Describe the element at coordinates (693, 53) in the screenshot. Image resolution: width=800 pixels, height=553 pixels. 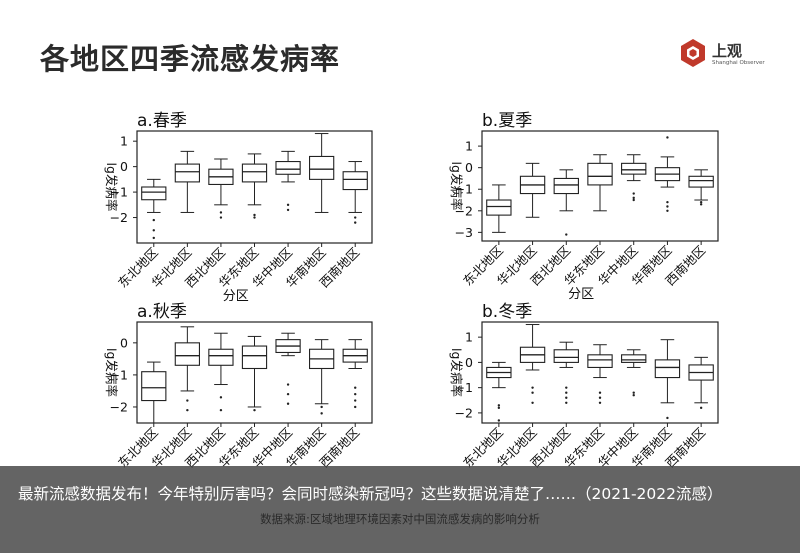
I see `hexagon-logo-icon` at that location.